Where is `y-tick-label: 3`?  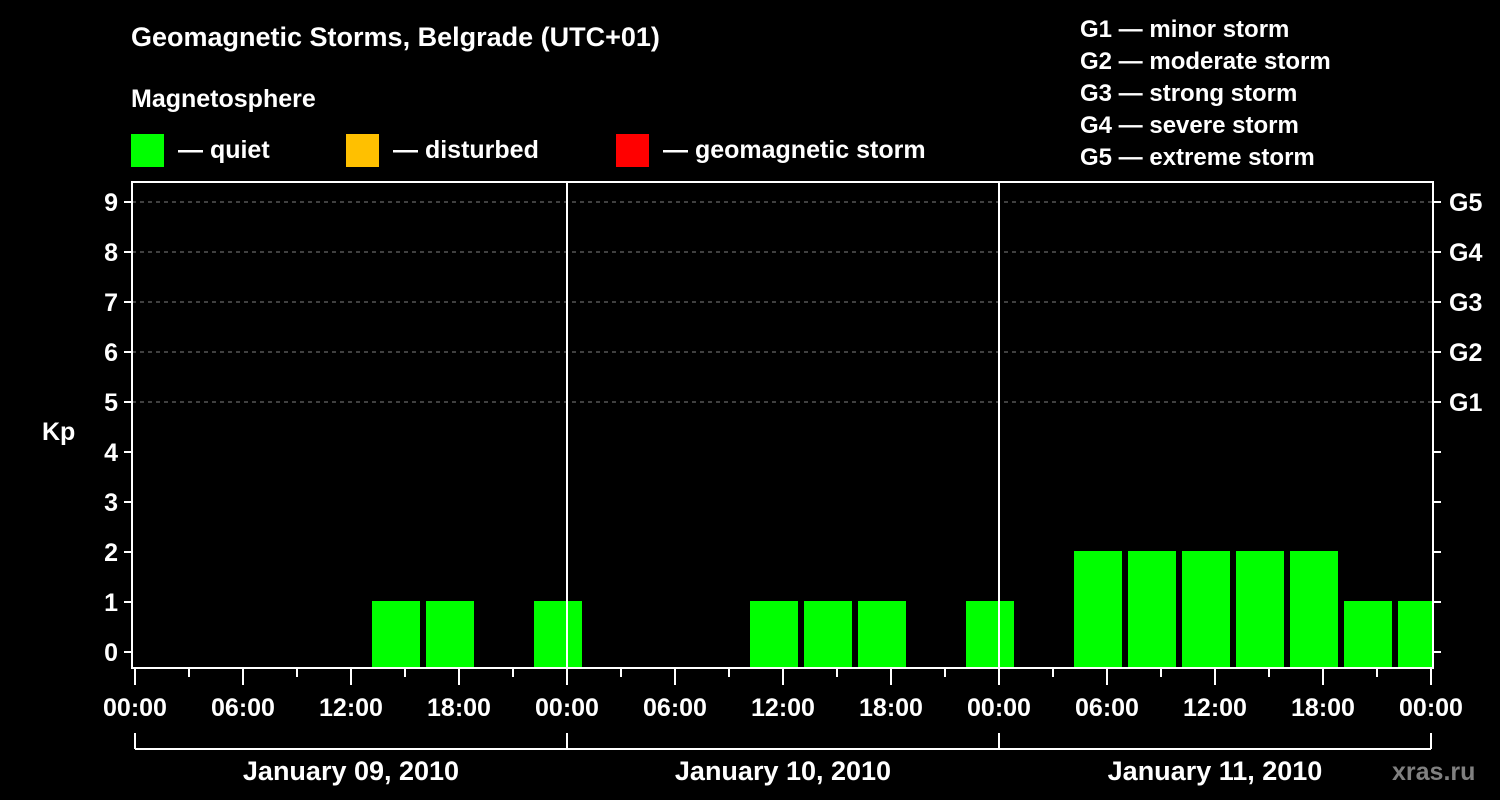 y-tick-label: 3 is located at coordinates (111, 503).